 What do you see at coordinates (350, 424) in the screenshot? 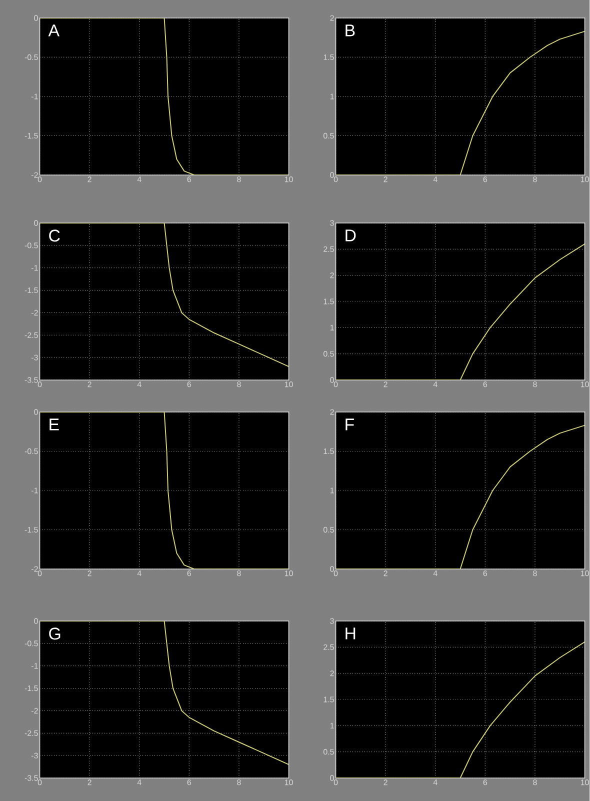
I see `annotation: F` at bounding box center [350, 424].